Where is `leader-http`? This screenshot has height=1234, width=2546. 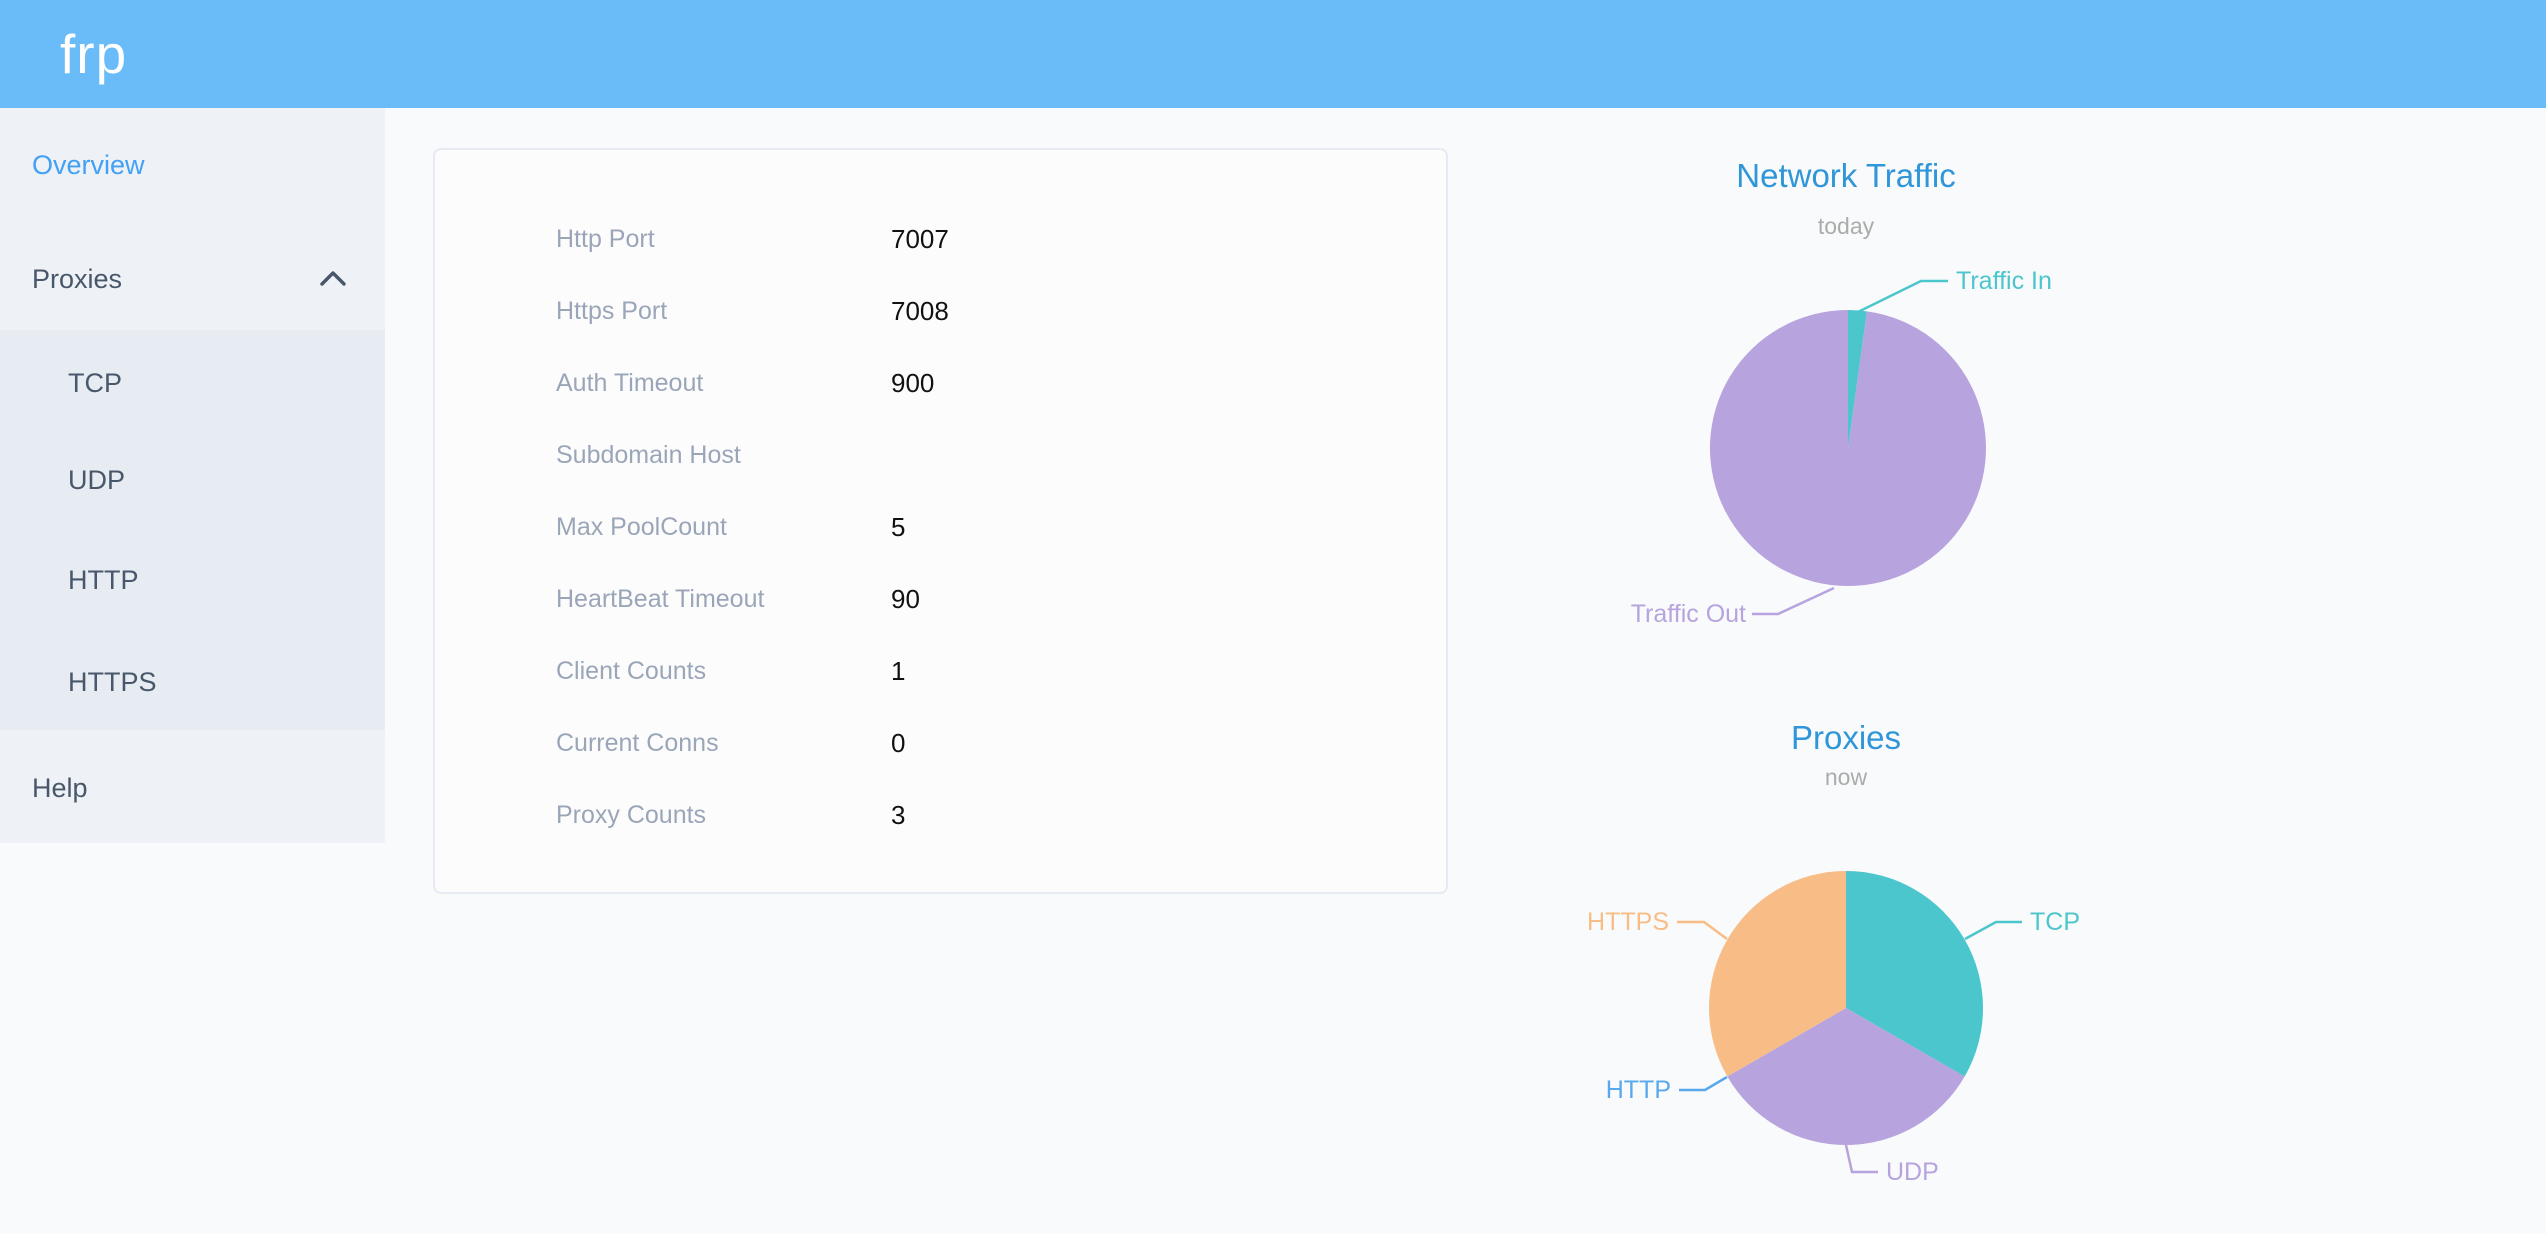
leader-http is located at coordinates (1703, 1083).